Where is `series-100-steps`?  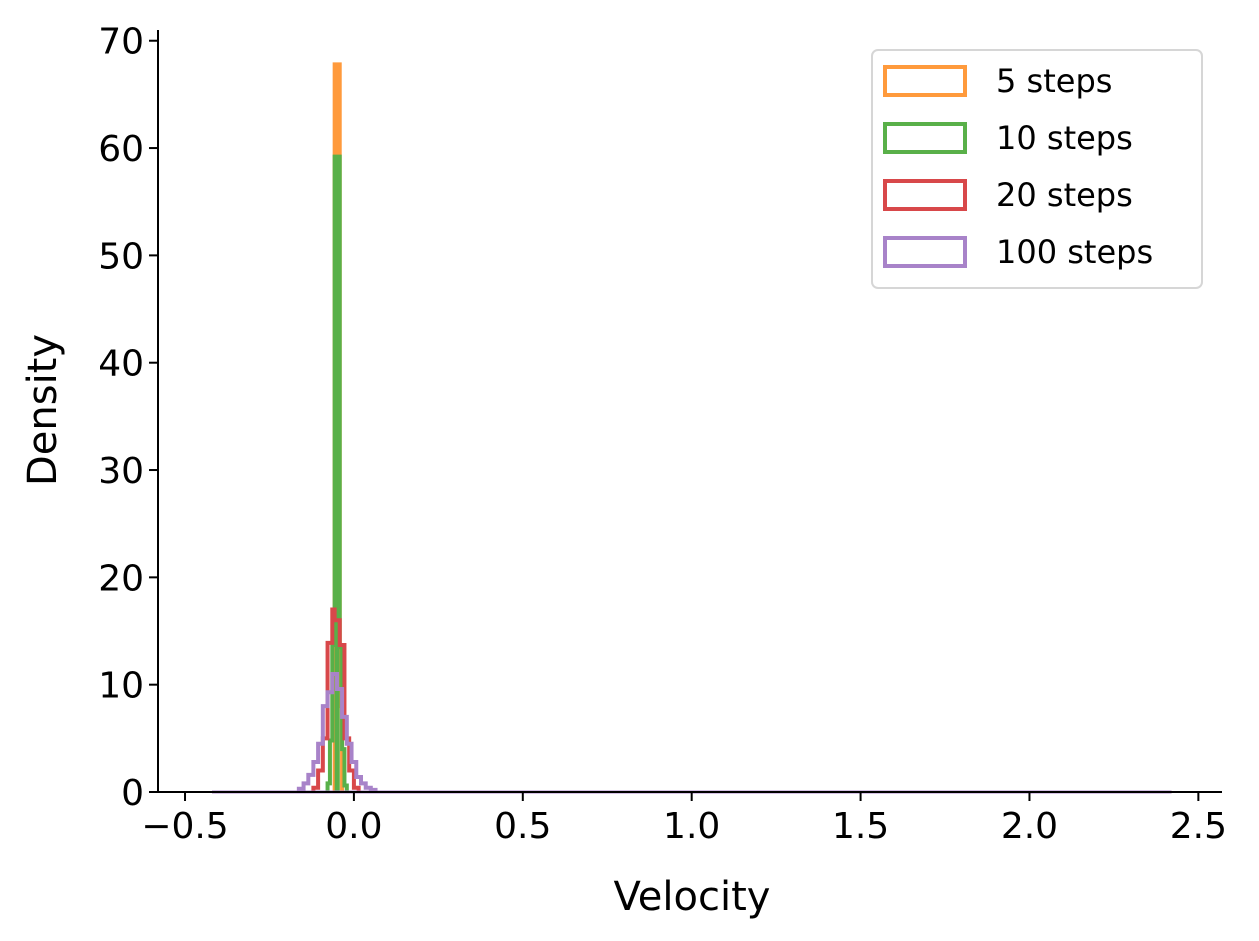
series-100-steps is located at coordinates (692, 732).